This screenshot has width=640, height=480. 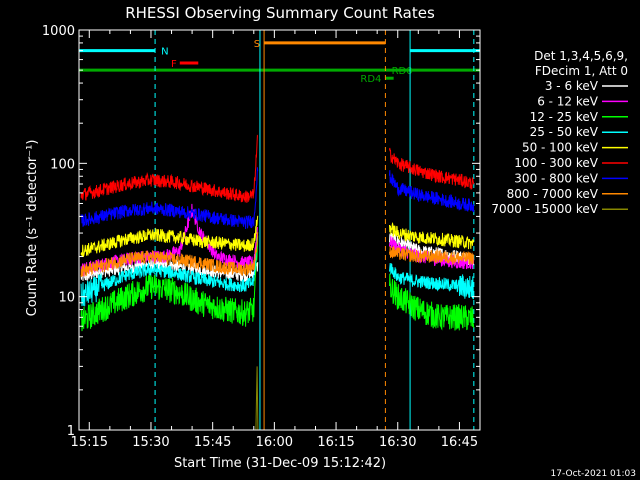 I want to click on legend-entry-label: 6 - 12 keV, so click(x=568, y=101).